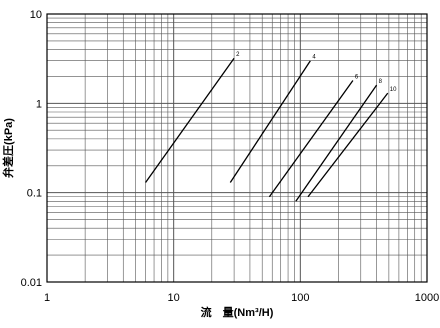 This screenshot has height=328, width=440. What do you see at coordinates (34, 194) in the screenshot?
I see `y-tick-label: 0.1` at bounding box center [34, 194].